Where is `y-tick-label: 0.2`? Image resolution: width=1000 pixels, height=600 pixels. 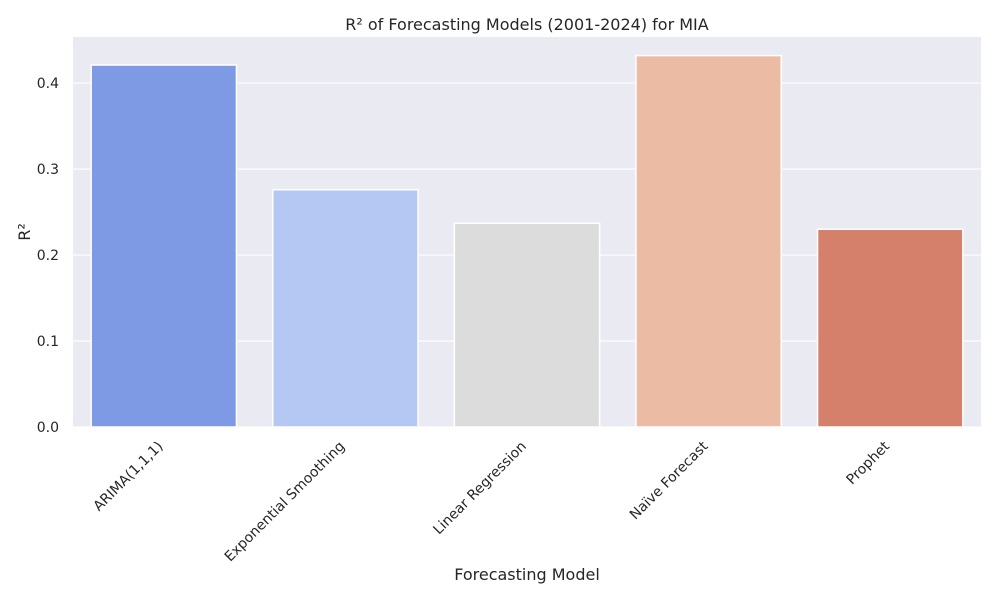 y-tick-label: 0.2 is located at coordinates (48, 256).